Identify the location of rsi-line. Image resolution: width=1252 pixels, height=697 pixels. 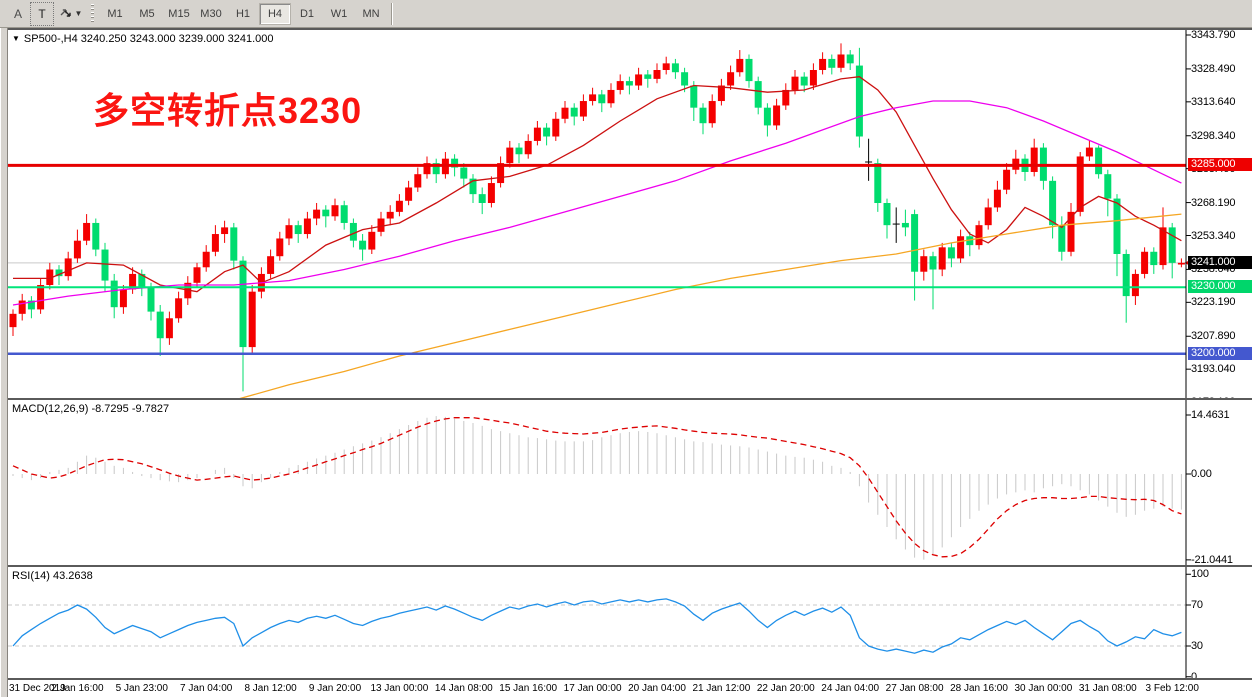
(597, 626).